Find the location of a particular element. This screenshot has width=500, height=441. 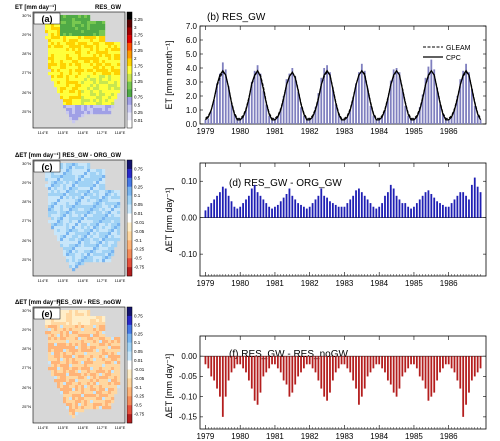

colorbar-tick-label: 0.1 is located at coordinates (137, 342).